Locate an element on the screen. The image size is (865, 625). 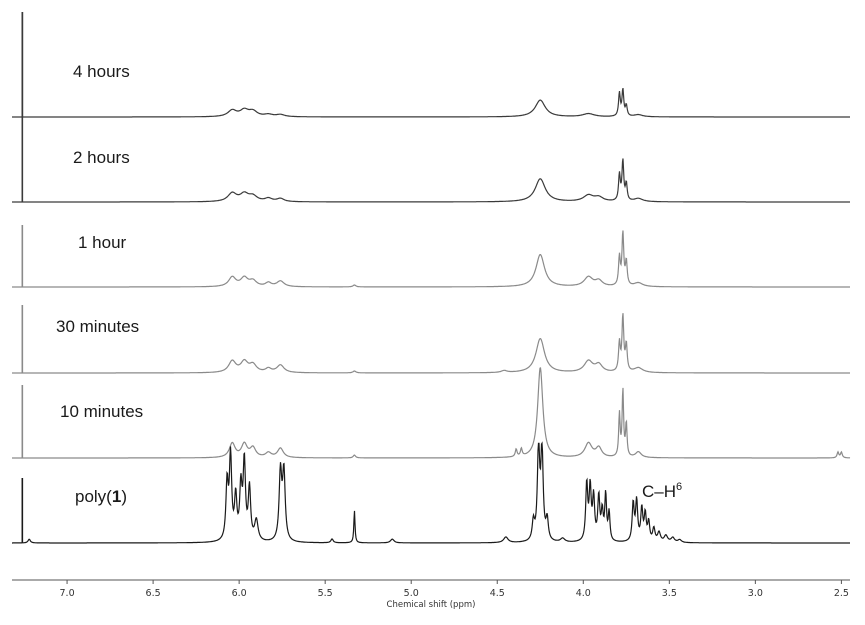
trace-label-text: 1 hour is located at coordinates (102, 242).